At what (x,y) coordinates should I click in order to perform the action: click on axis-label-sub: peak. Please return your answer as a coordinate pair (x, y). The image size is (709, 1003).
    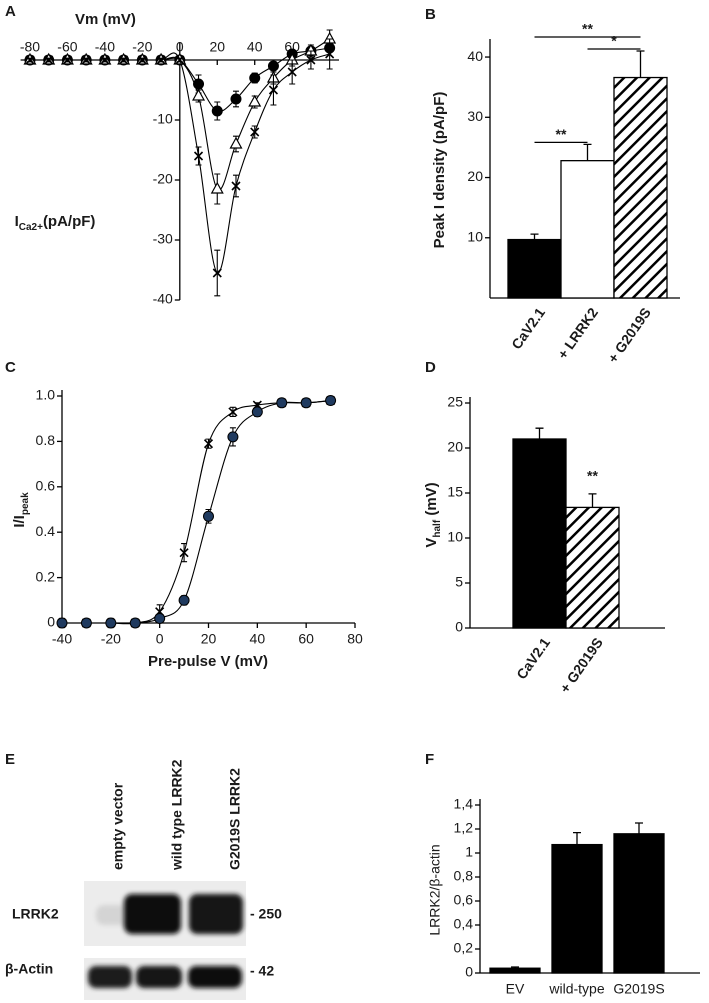
    Looking at the image, I should click on (25, 503).